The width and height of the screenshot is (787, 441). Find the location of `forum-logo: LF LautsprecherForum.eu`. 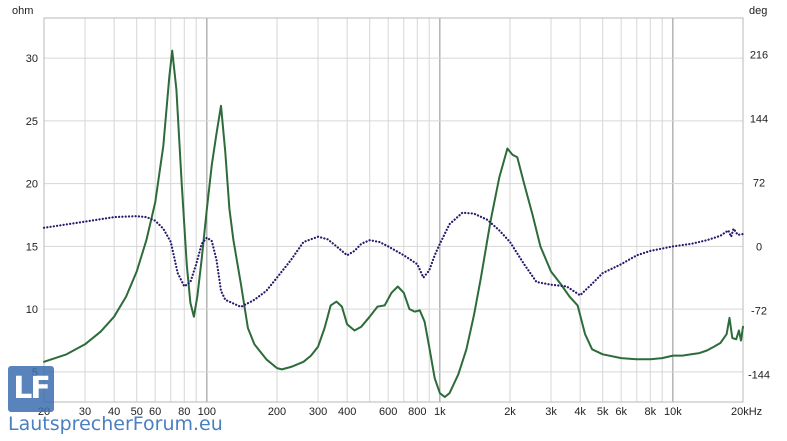

forum-logo: LF LautsprecherForum.eu is located at coordinates (119, 402).